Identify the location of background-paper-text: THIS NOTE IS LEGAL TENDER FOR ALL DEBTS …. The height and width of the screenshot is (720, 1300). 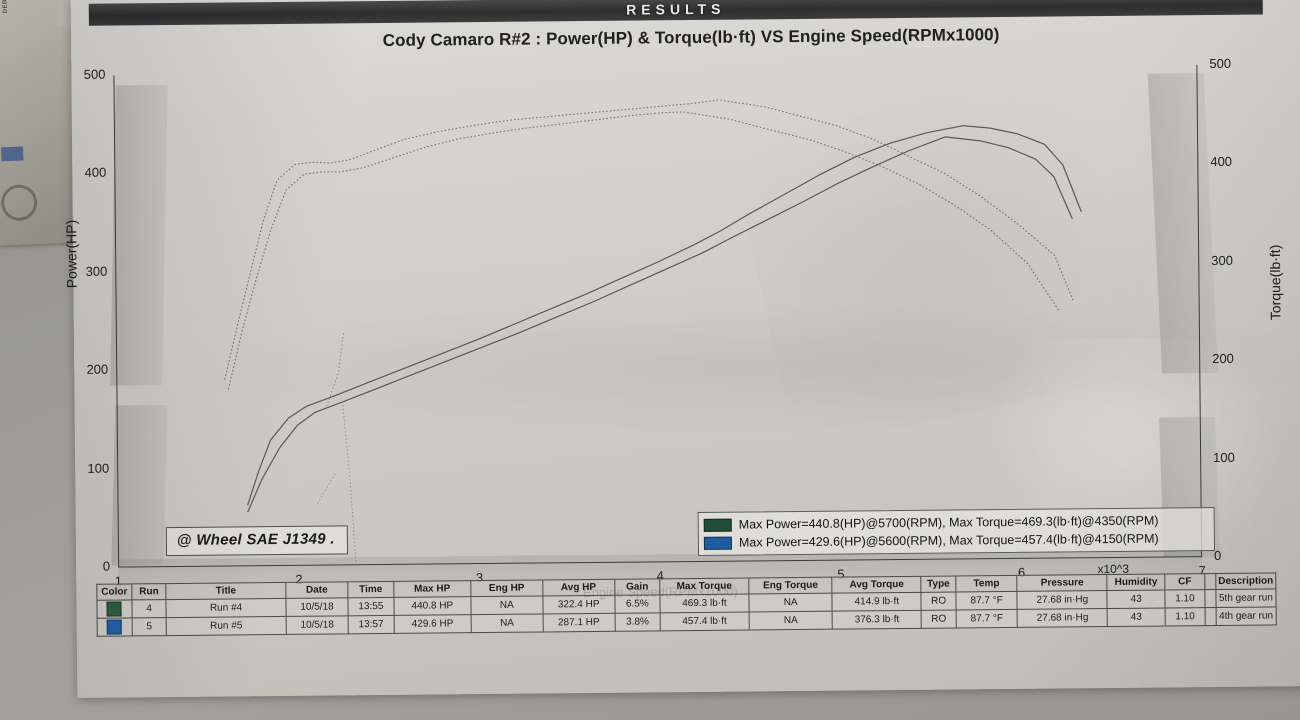
(5, 7).